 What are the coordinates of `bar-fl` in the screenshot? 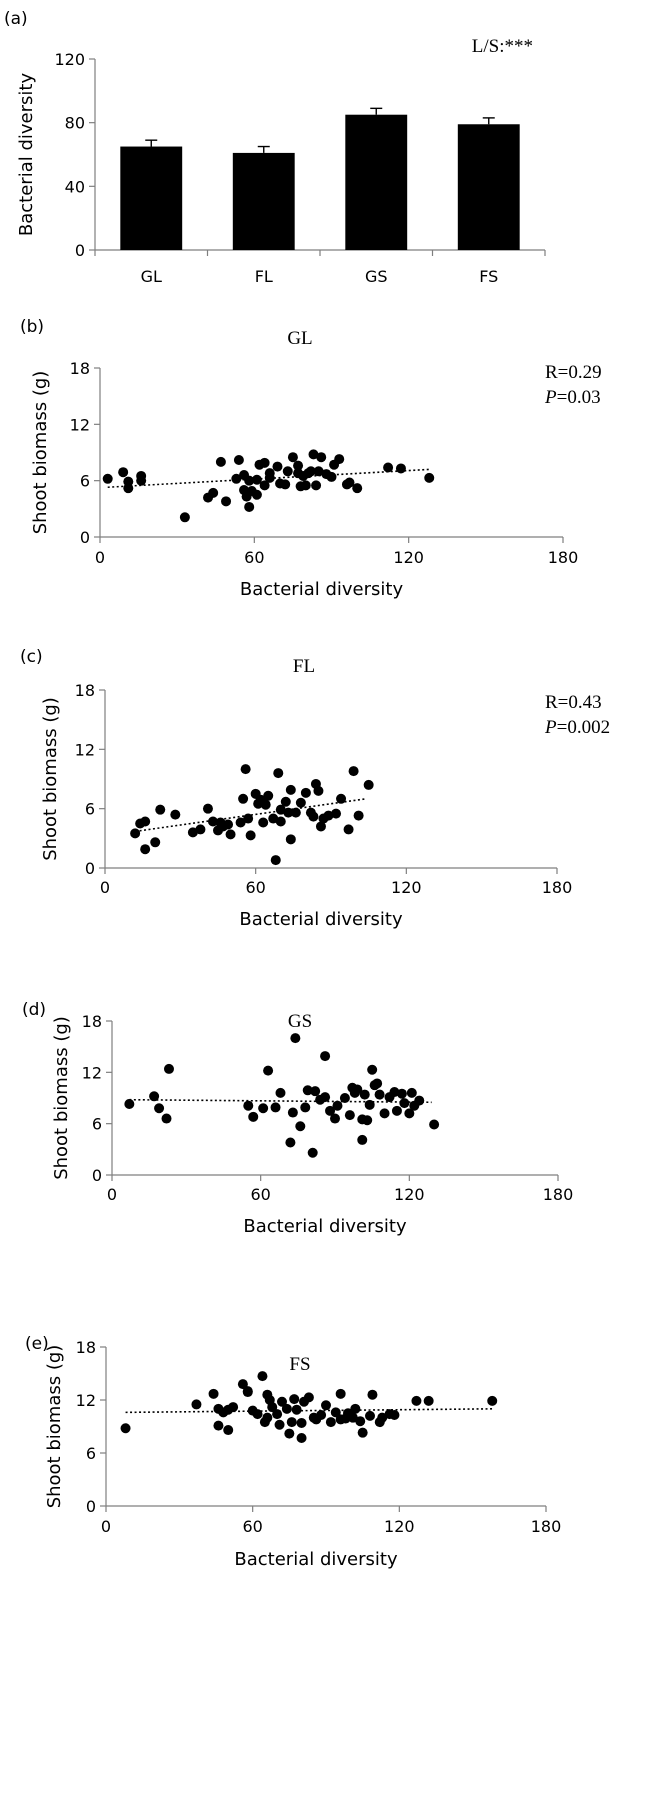 It's located at (263, 201).